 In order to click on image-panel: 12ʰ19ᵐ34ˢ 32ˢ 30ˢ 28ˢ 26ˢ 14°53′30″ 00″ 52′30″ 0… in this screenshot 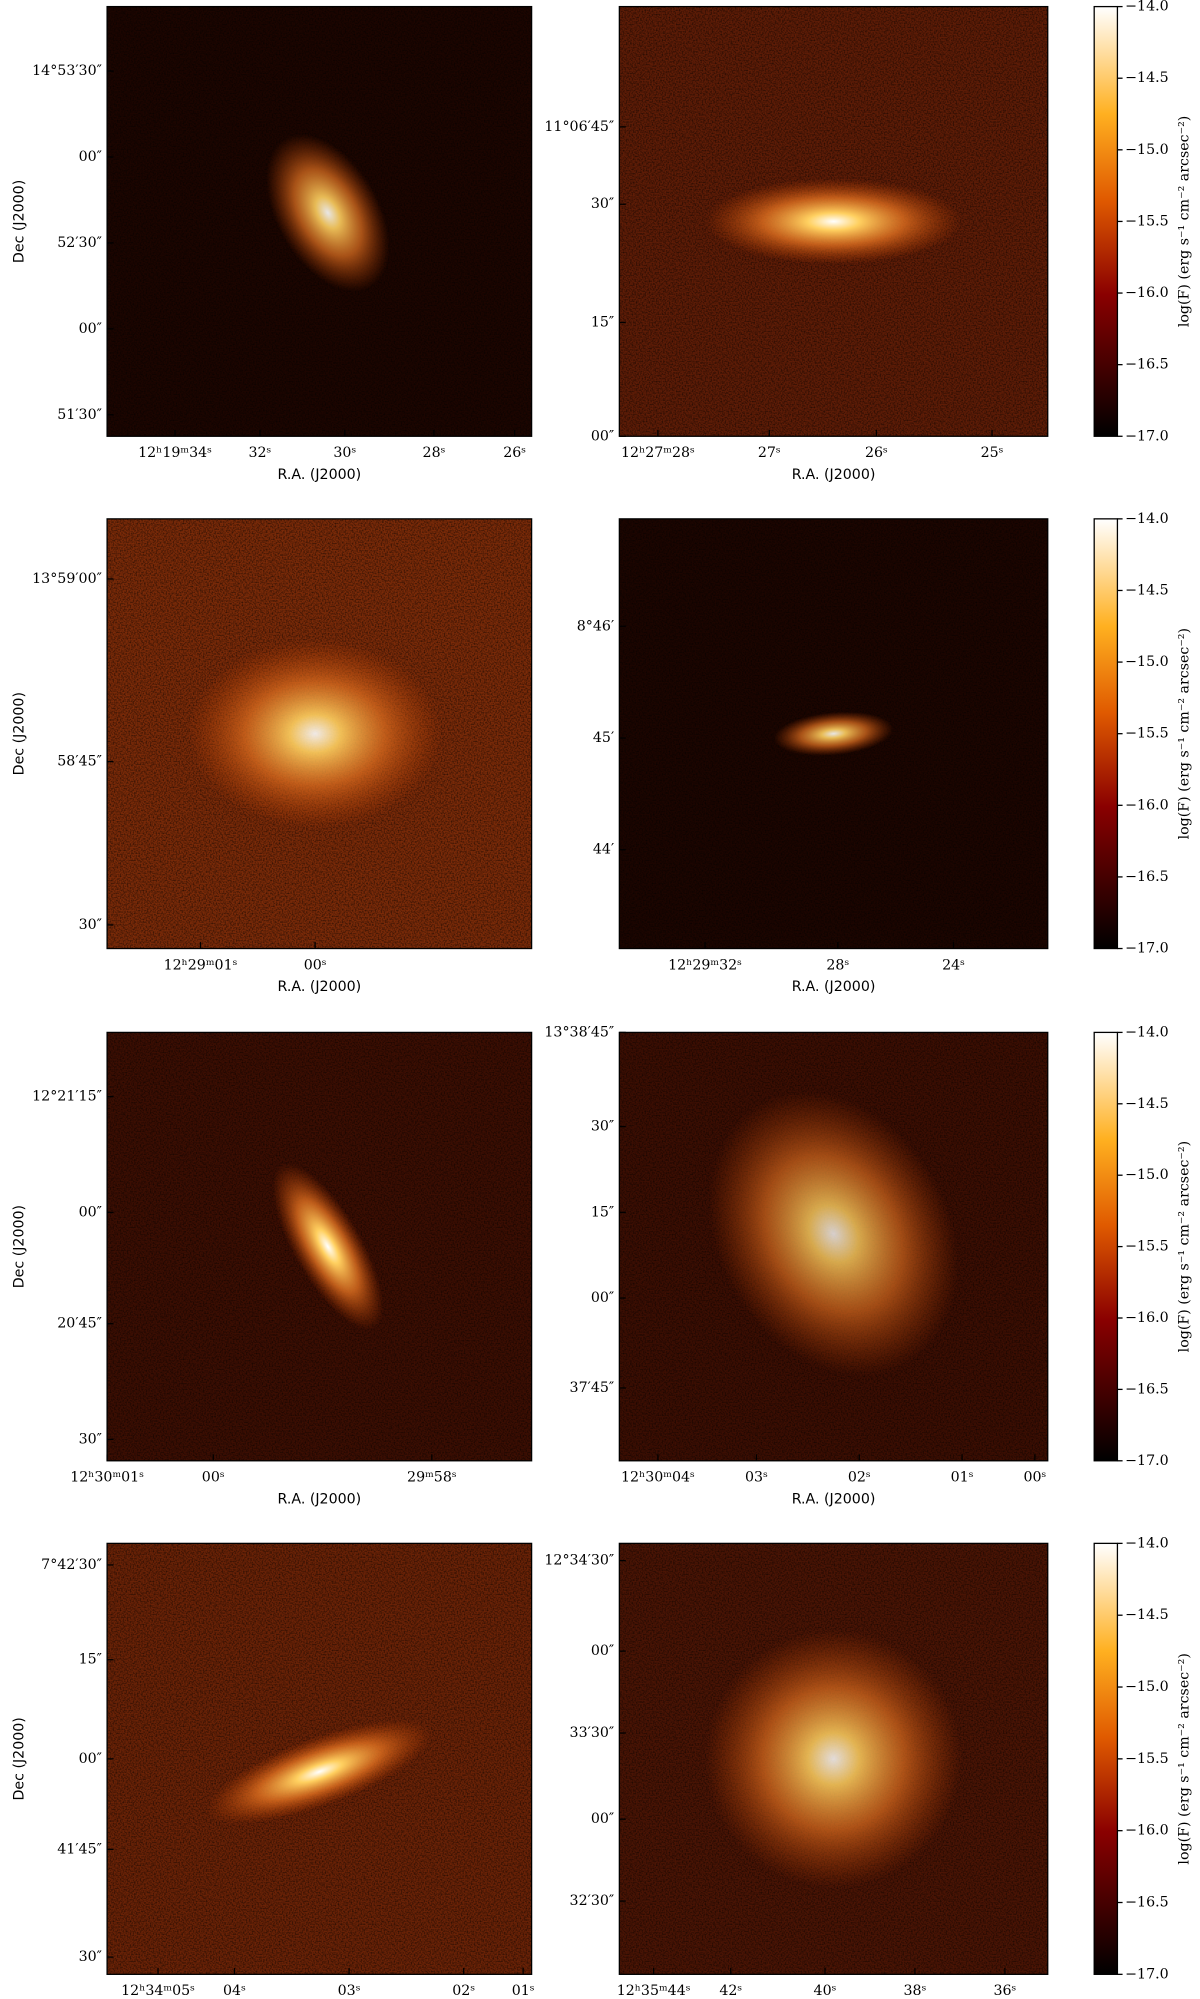, I will do `click(272, 244)`.